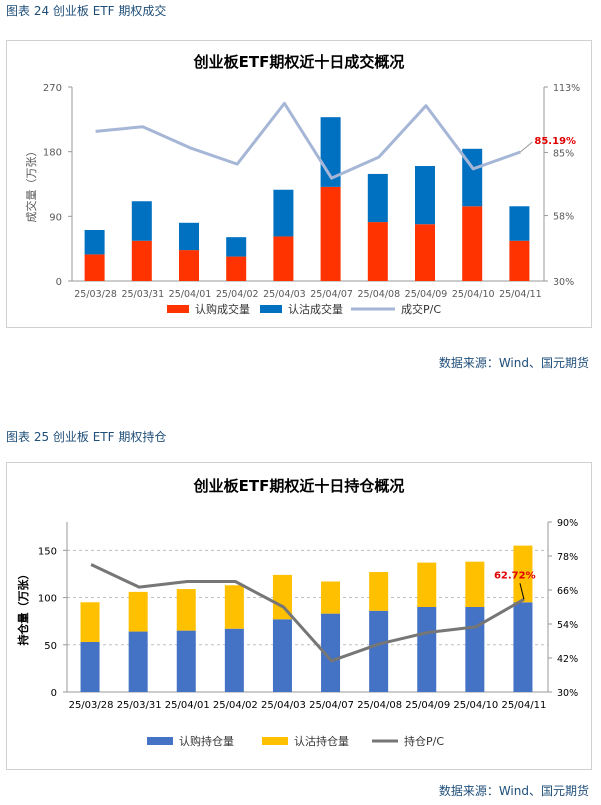 The height and width of the screenshot is (805, 601). What do you see at coordinates (299, 486) in the screenshot?
I see `chart-title: 创业板ETF期权近十日持仓概况` at bounding box center [299, 486].